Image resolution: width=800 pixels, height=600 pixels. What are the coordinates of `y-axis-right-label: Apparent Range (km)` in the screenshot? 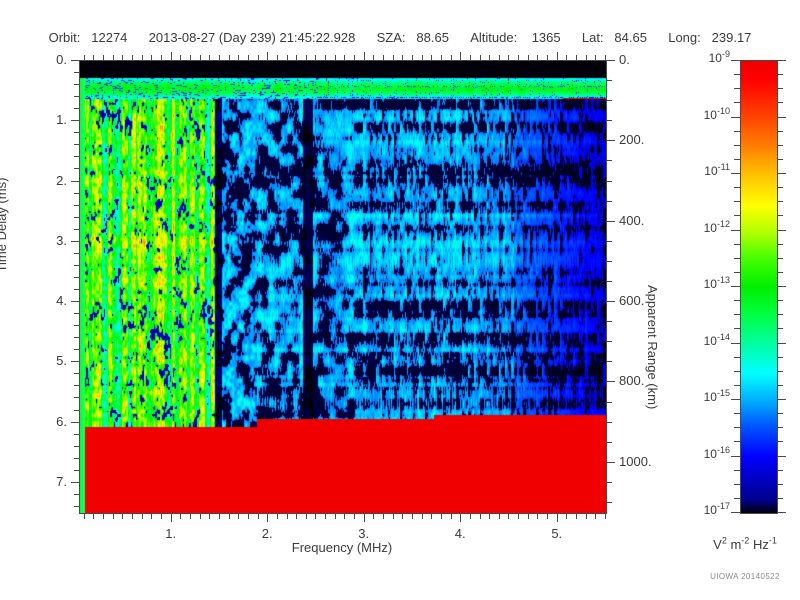 It's located at (652, 347).